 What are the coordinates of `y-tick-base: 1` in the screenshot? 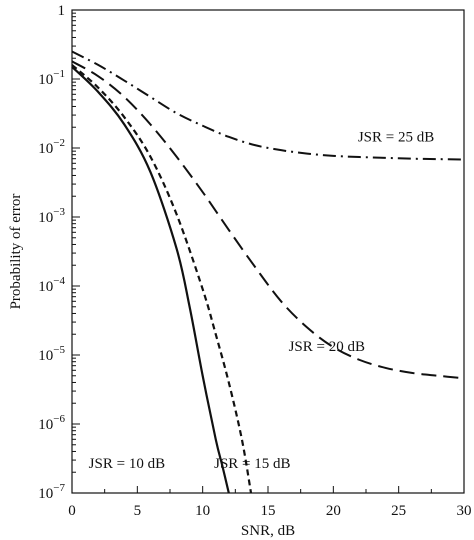 It's located at (62, 11).